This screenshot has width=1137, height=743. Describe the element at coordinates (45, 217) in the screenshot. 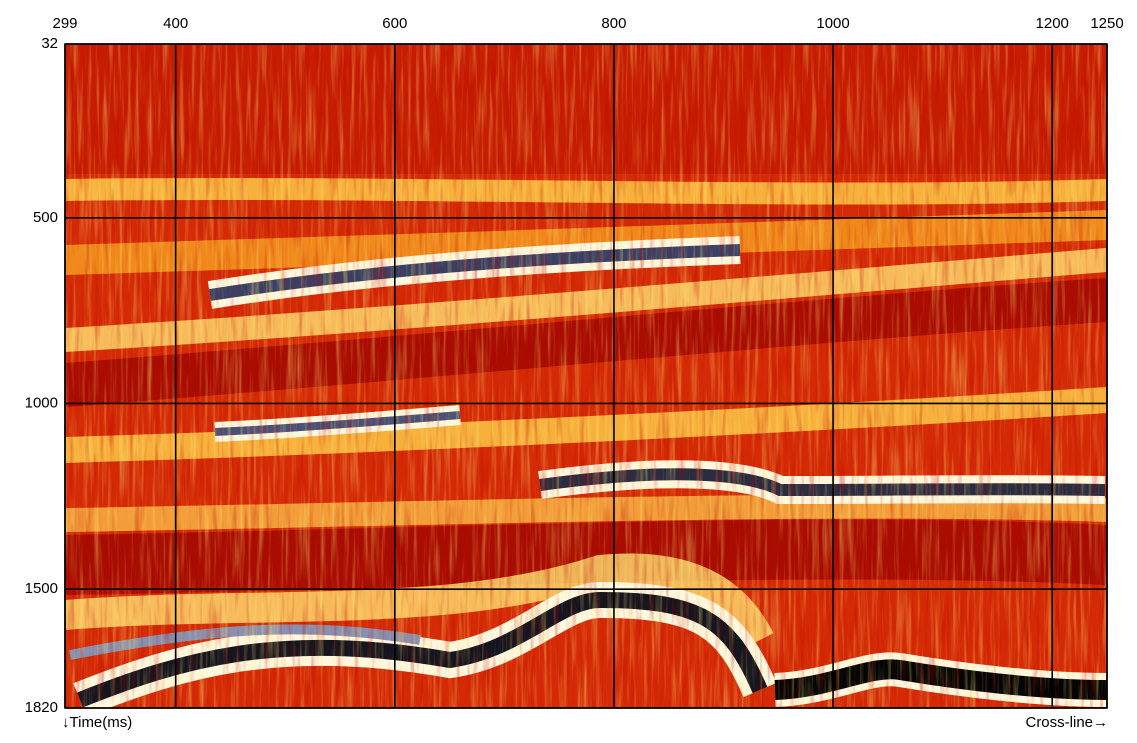

I see `y-tick-label: 500` at that location.